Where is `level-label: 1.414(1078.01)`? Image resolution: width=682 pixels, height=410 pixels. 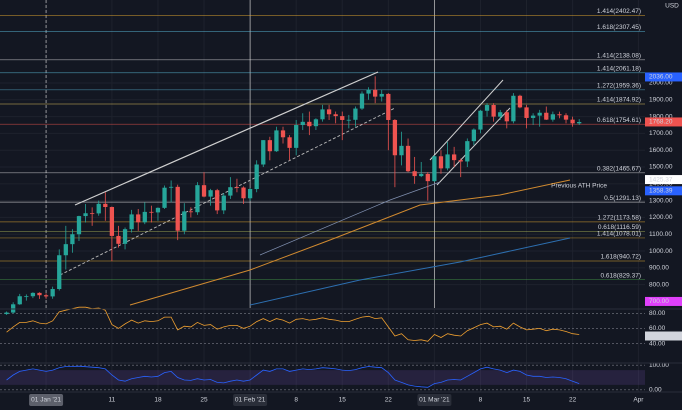
level-label: 1.414(1078.01) is located at coordinates (619, 234).